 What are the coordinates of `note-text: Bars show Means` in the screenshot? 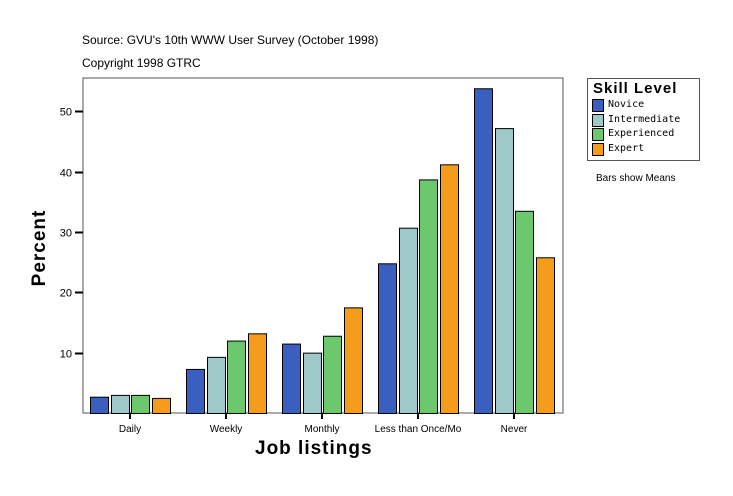 It's located at (636, 178).